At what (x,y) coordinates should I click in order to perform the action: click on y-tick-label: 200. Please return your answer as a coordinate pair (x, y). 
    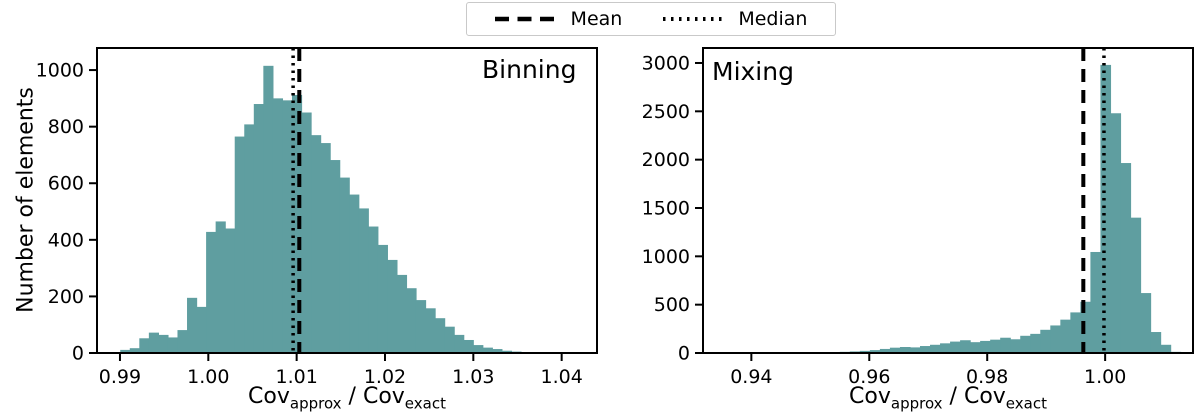
    Looking at the image, I should click on (66, 297).